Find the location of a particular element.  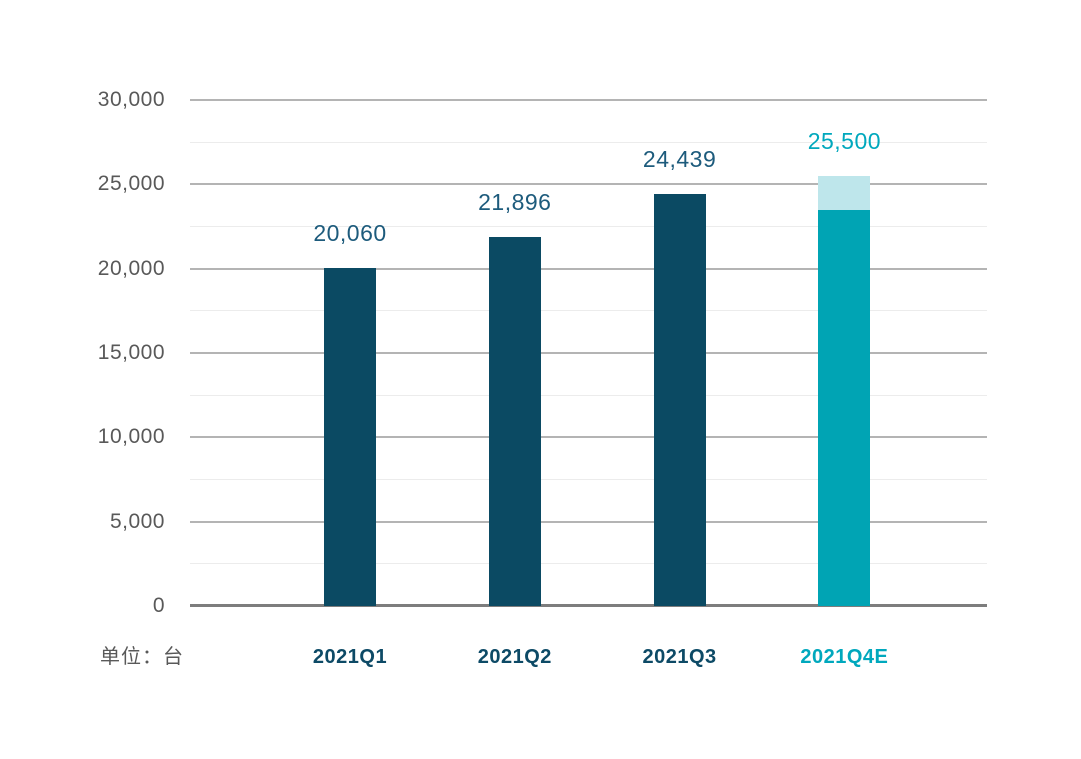

category-label: 2021Q4E is located at coordinates (844, 657).